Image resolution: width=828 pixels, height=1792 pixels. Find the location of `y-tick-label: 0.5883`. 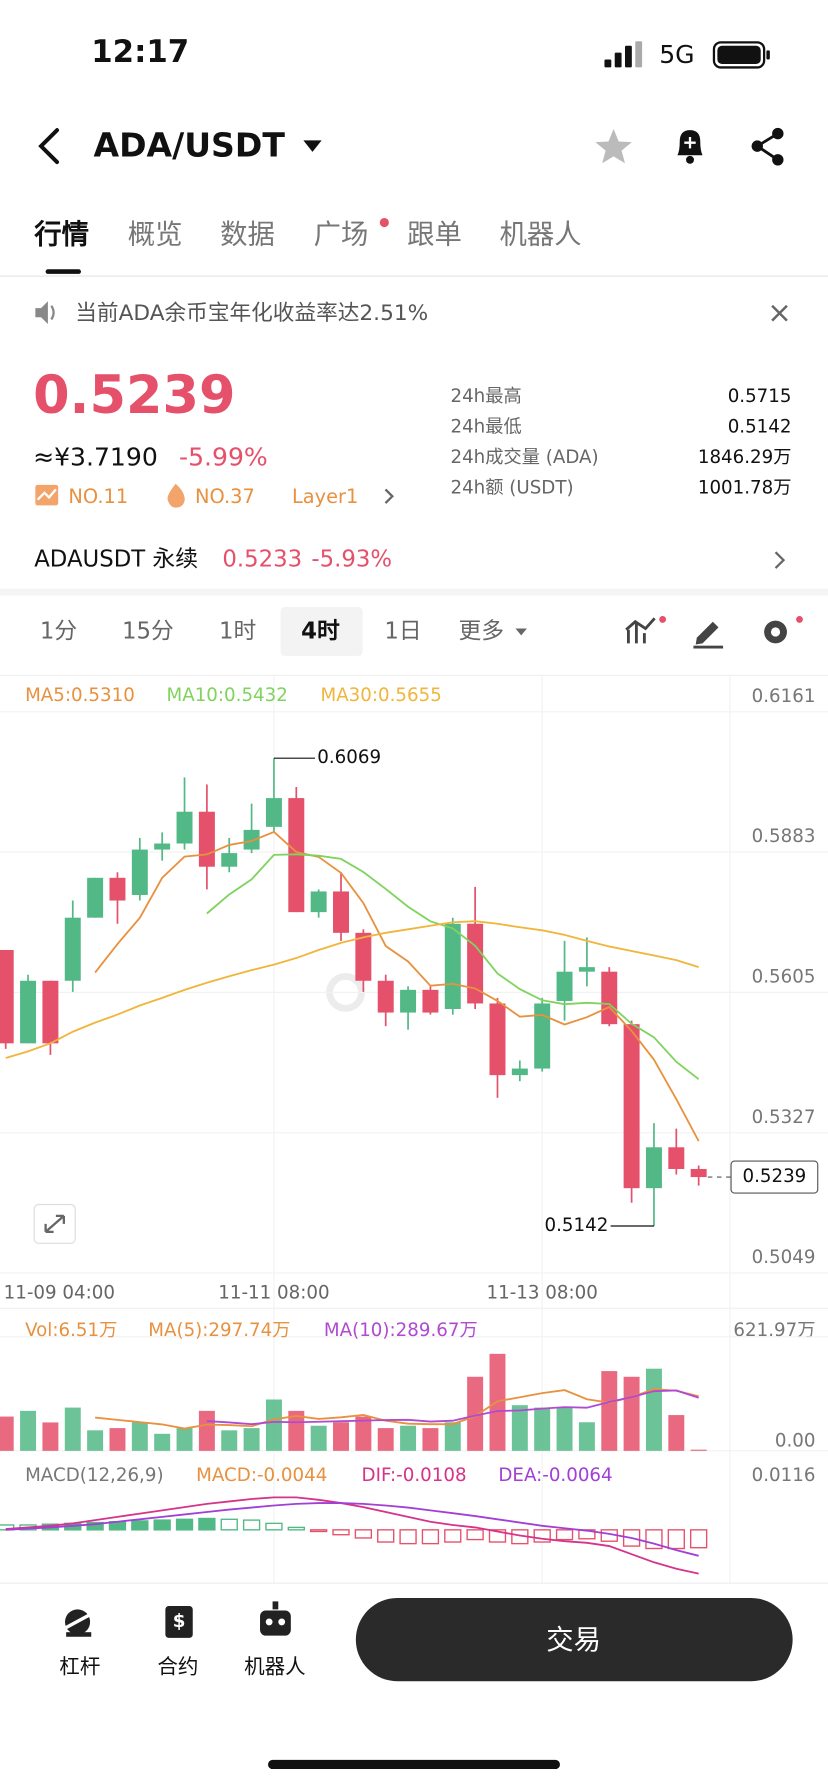

y-tick-label: 0.5883 is located at coordinates (784, 836).